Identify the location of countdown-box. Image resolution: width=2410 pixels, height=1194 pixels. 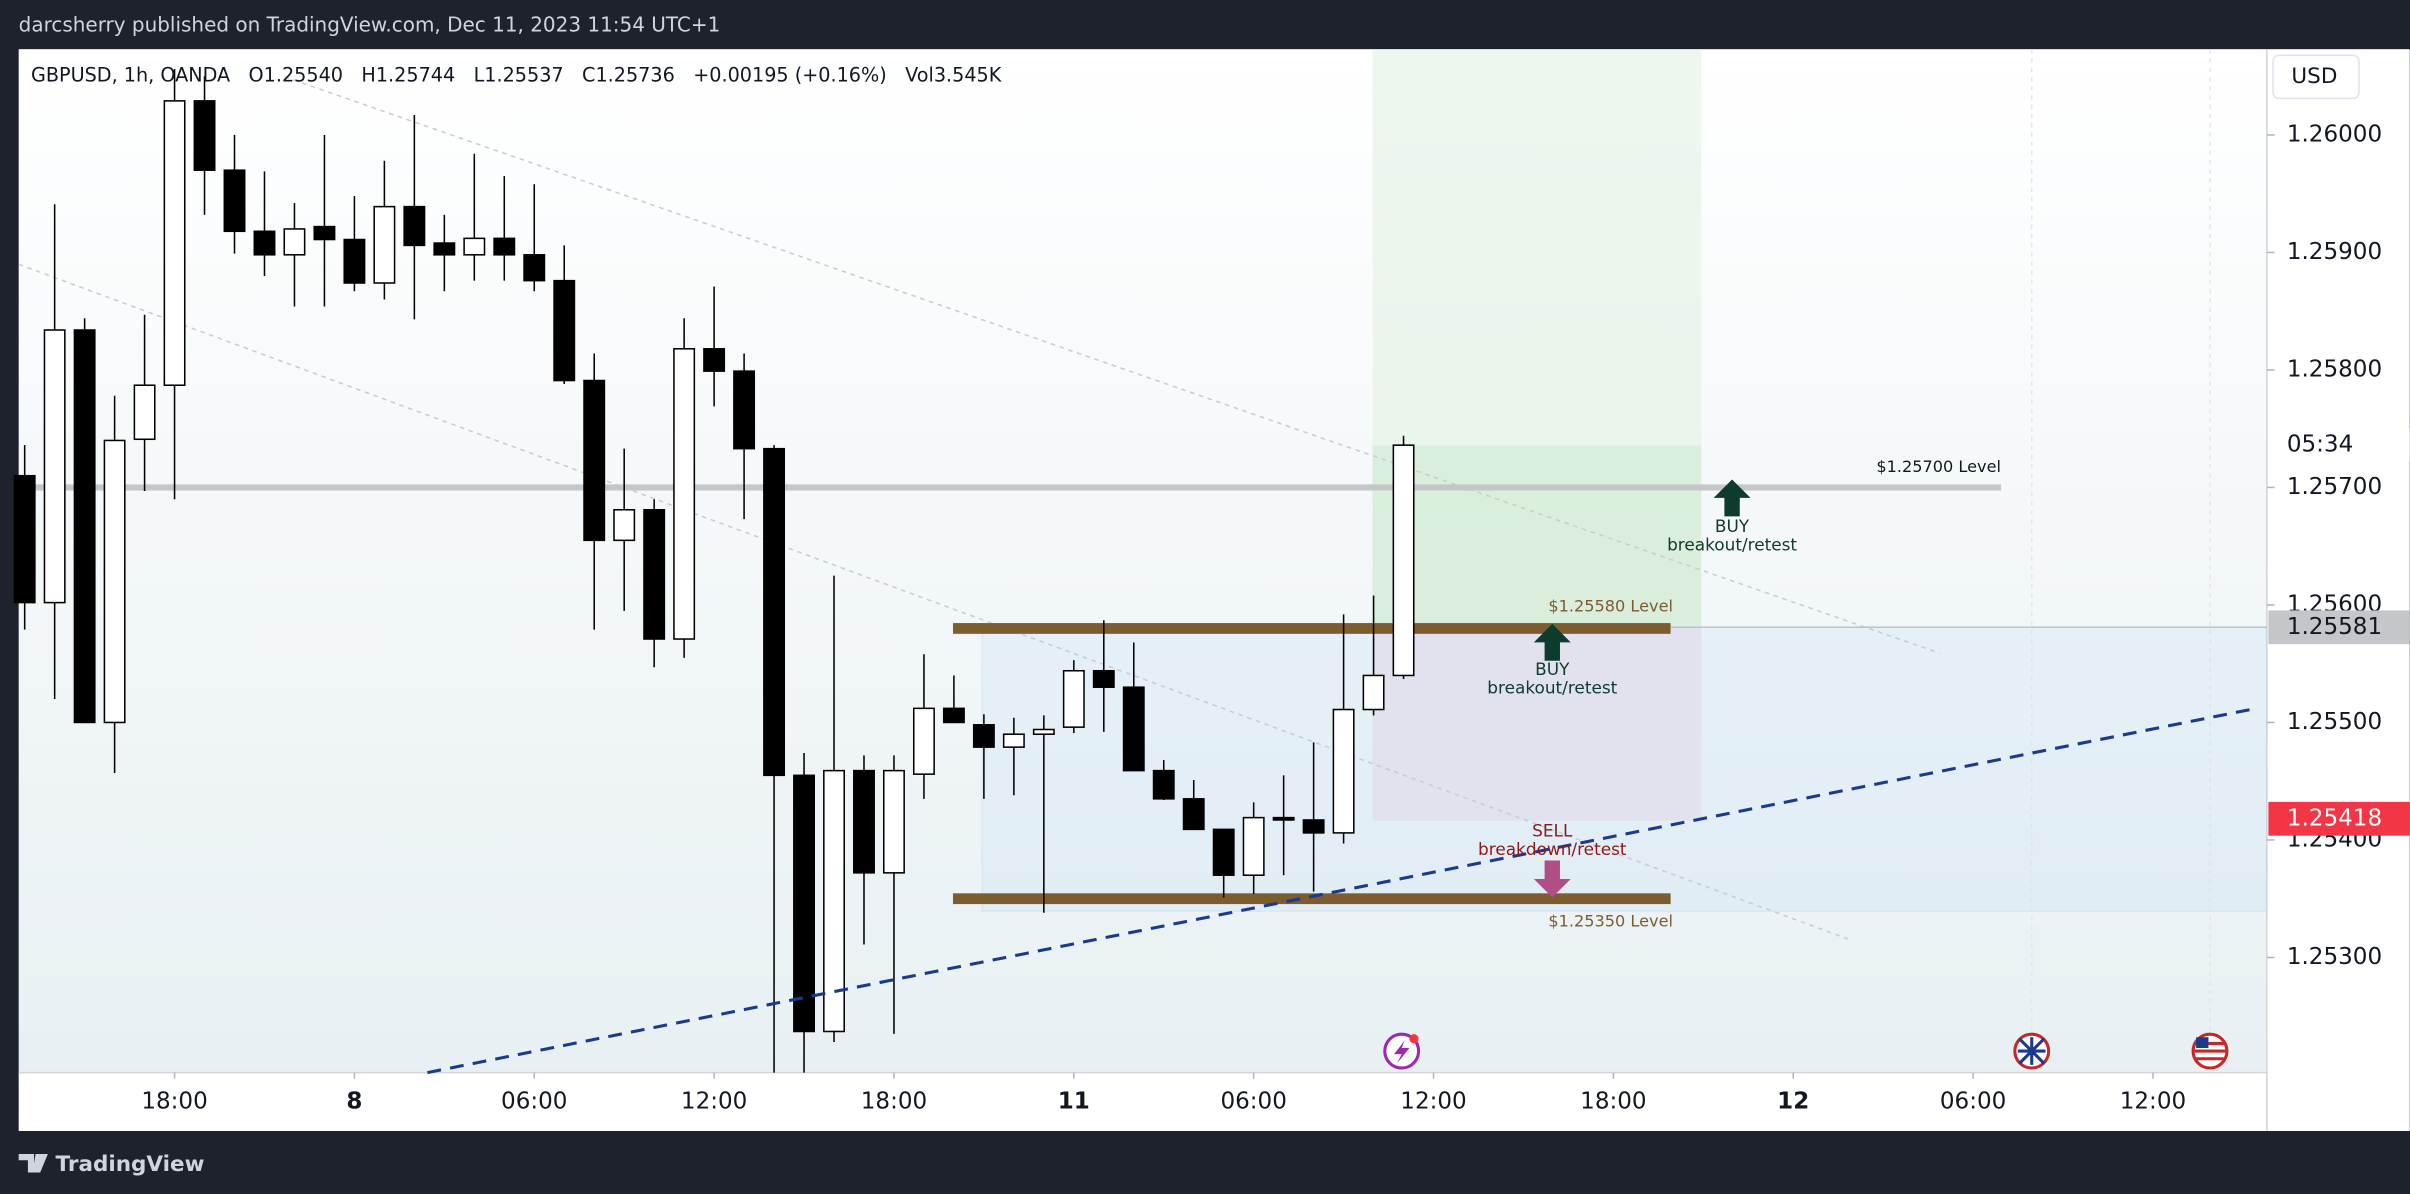
(2339, 445).